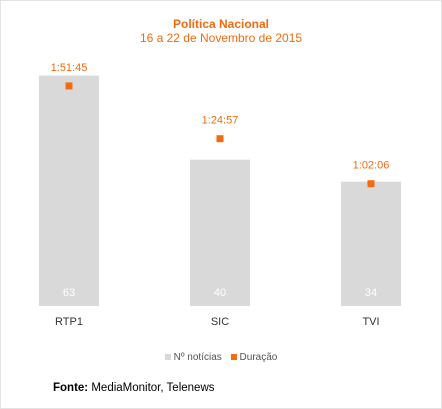 The height and width of the screenshot is (409, 442). Describe the element at coordinates (71, 388) in the screenshot. I see `source-label: Fonte:` at that location.